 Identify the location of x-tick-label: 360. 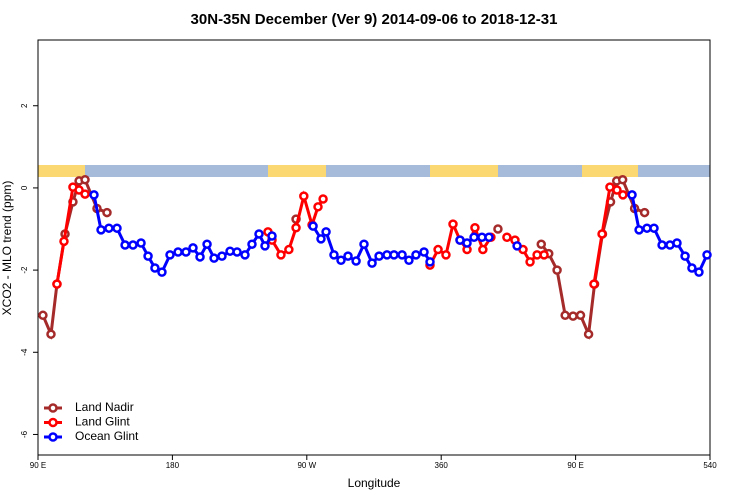
(442, 465).